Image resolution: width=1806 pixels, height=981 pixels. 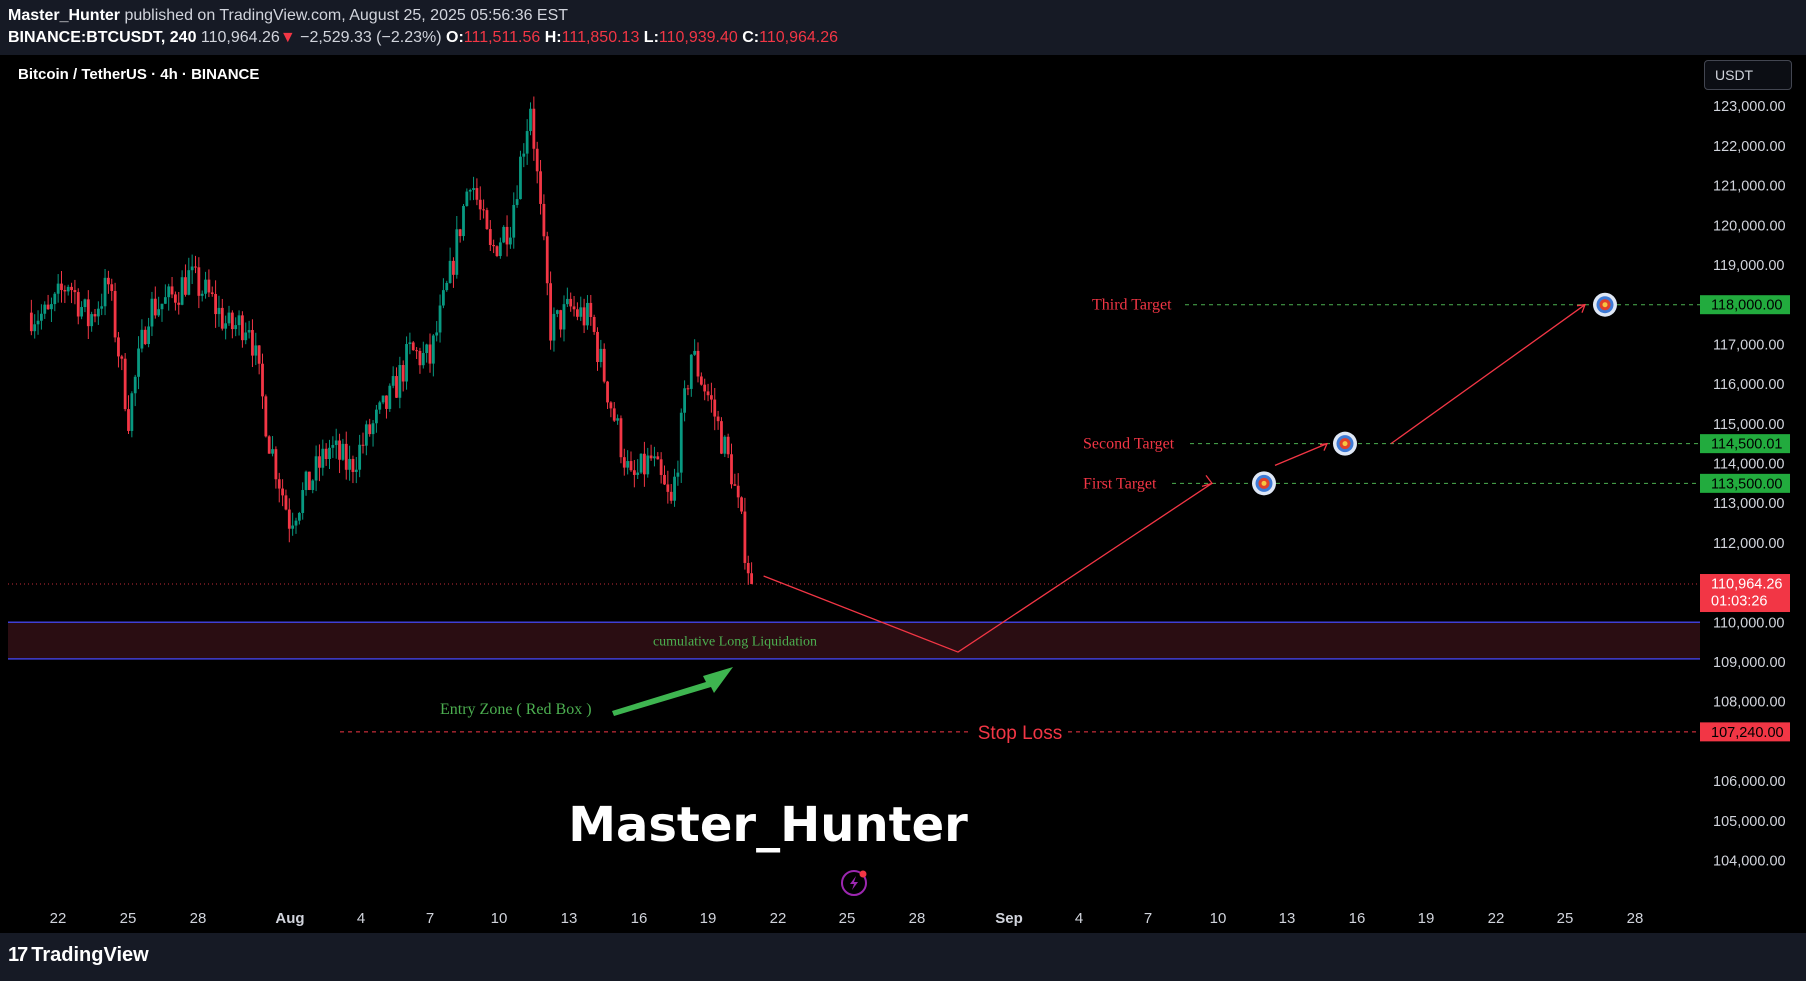 I want to click on third-target-label: Third Target, so click(x=1132, y=305).